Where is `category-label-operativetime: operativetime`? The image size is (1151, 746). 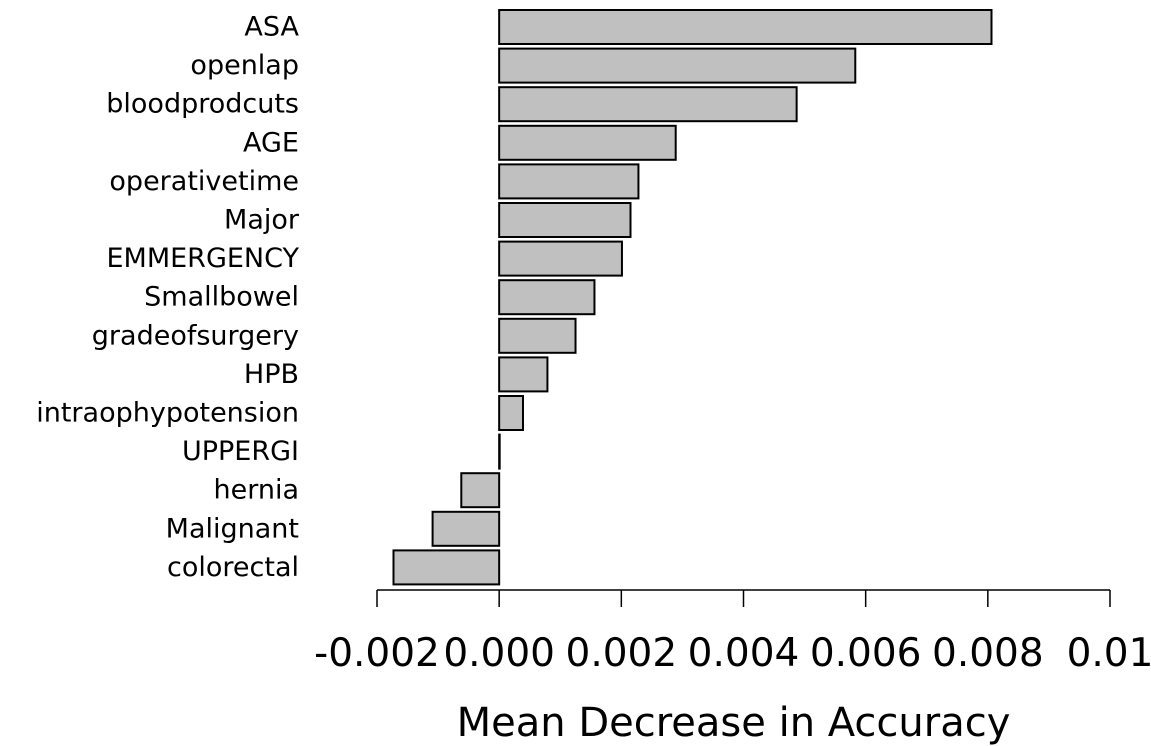
category-label-operativetime: operativetime is located at coordinates (204, 181).